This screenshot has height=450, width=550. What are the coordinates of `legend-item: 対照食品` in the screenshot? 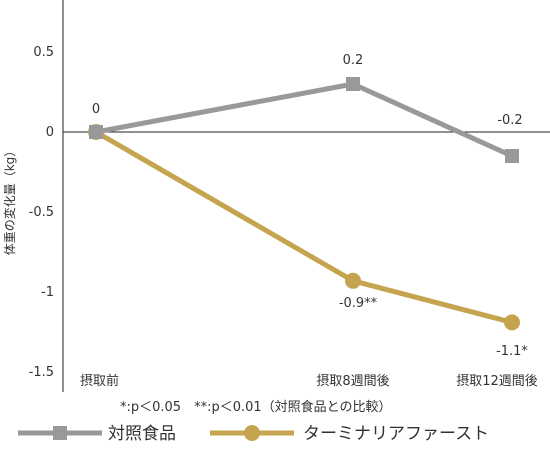 It's located at (97, 434).